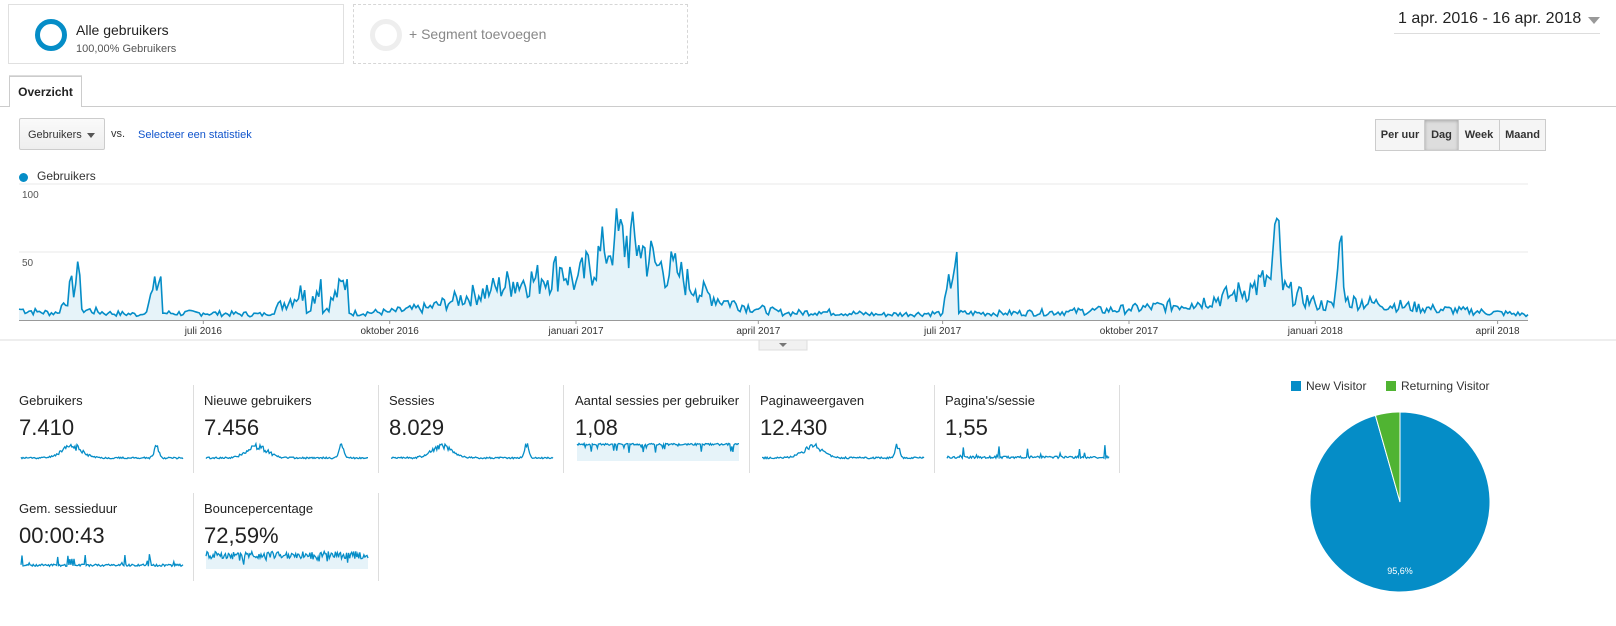  Describe the element at coordinates (28, 263) in the screenshot. I see `y-tick-label: 50` at that location.